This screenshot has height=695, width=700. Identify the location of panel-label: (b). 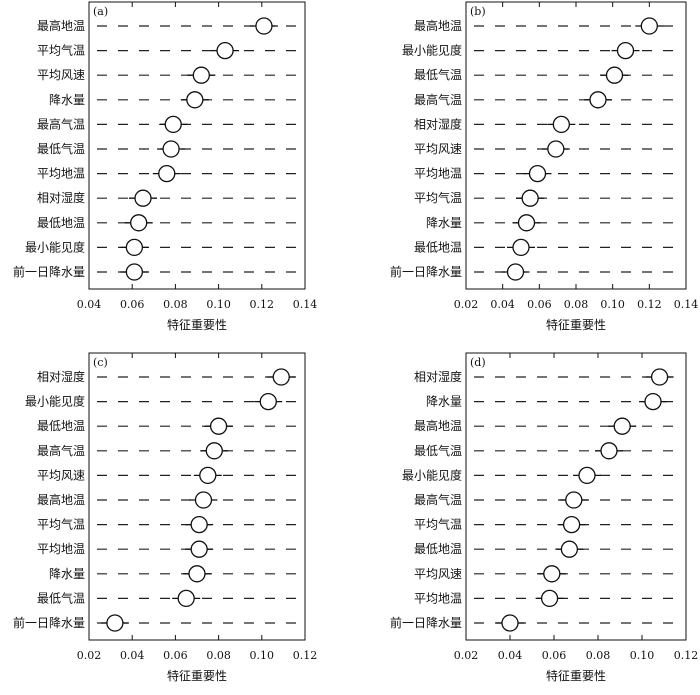
(478, 11).